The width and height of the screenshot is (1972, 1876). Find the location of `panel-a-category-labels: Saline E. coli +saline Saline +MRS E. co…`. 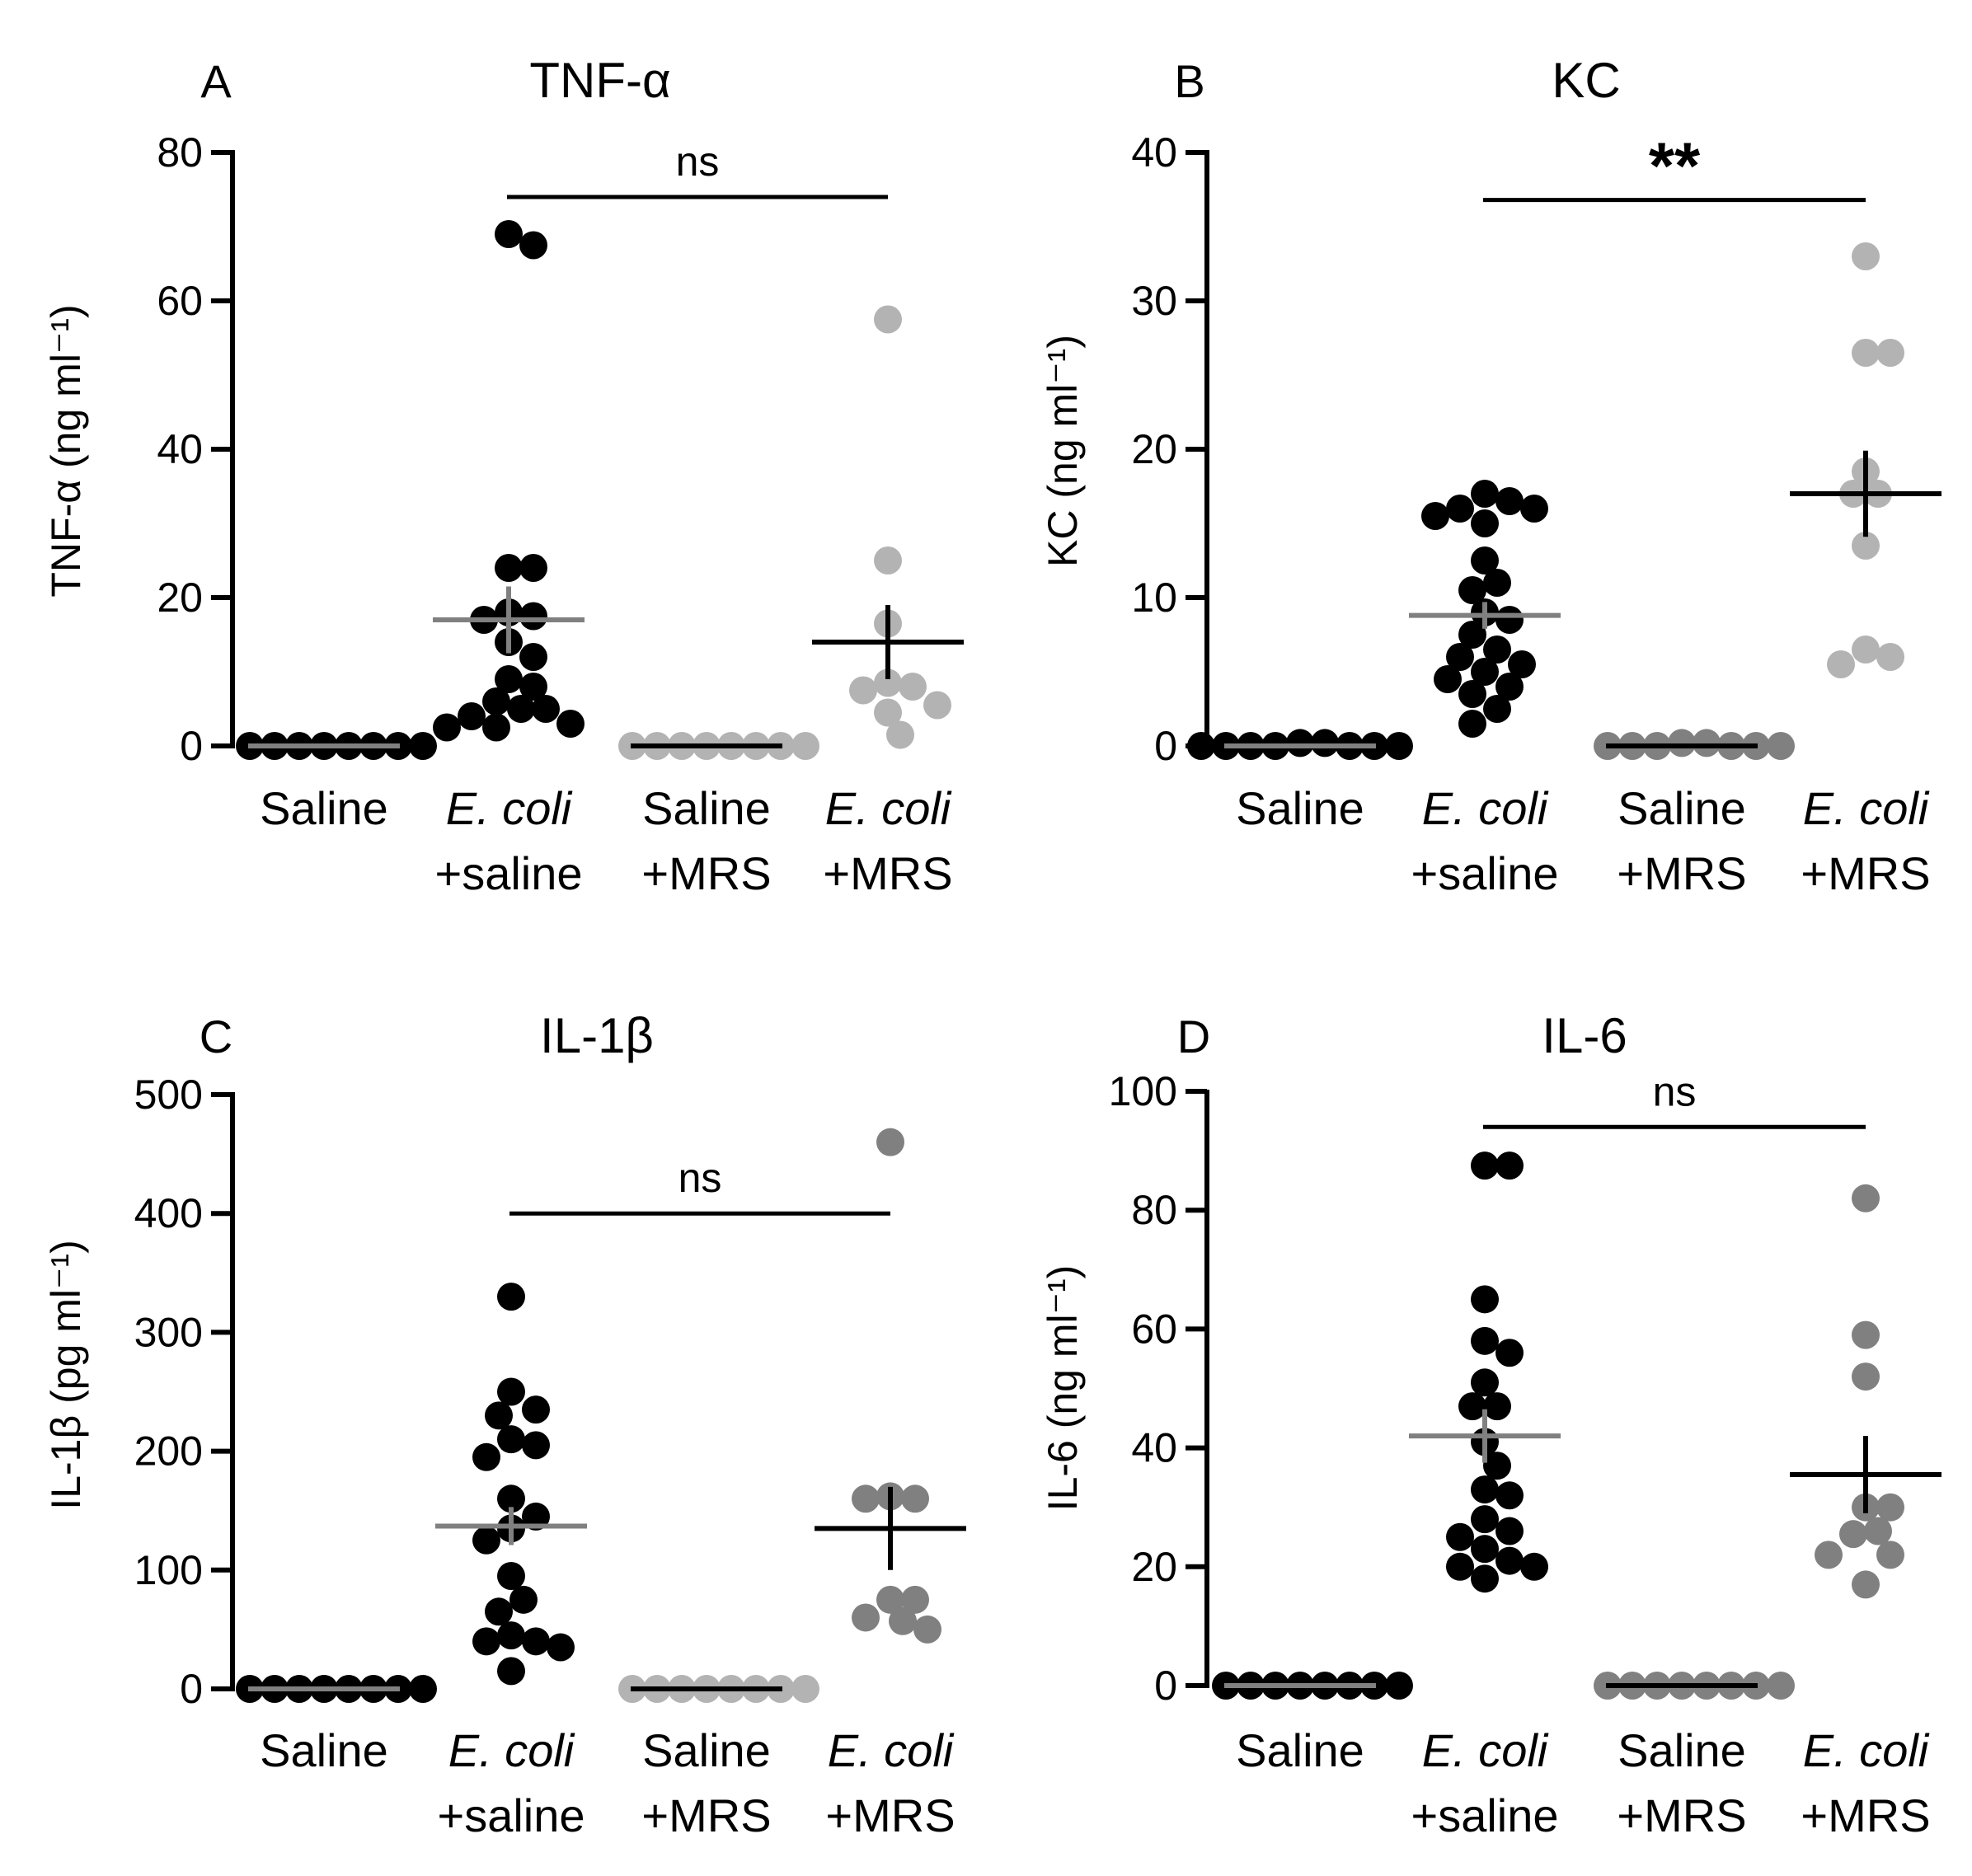

panel-a-category-labels: Saline E. coli +saline Saline +MRS E. co… is located at coordinates (606, 840).